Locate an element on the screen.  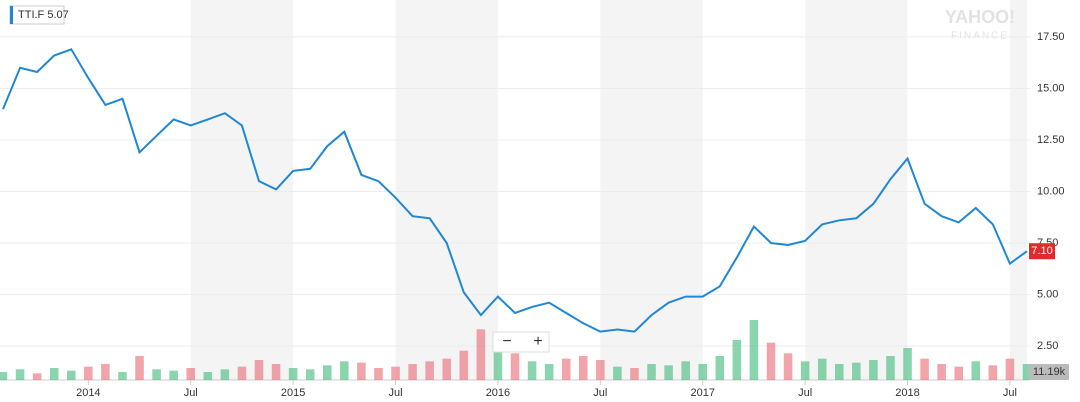
x-tick-label: 2017 is located at coordinates (702, 393).